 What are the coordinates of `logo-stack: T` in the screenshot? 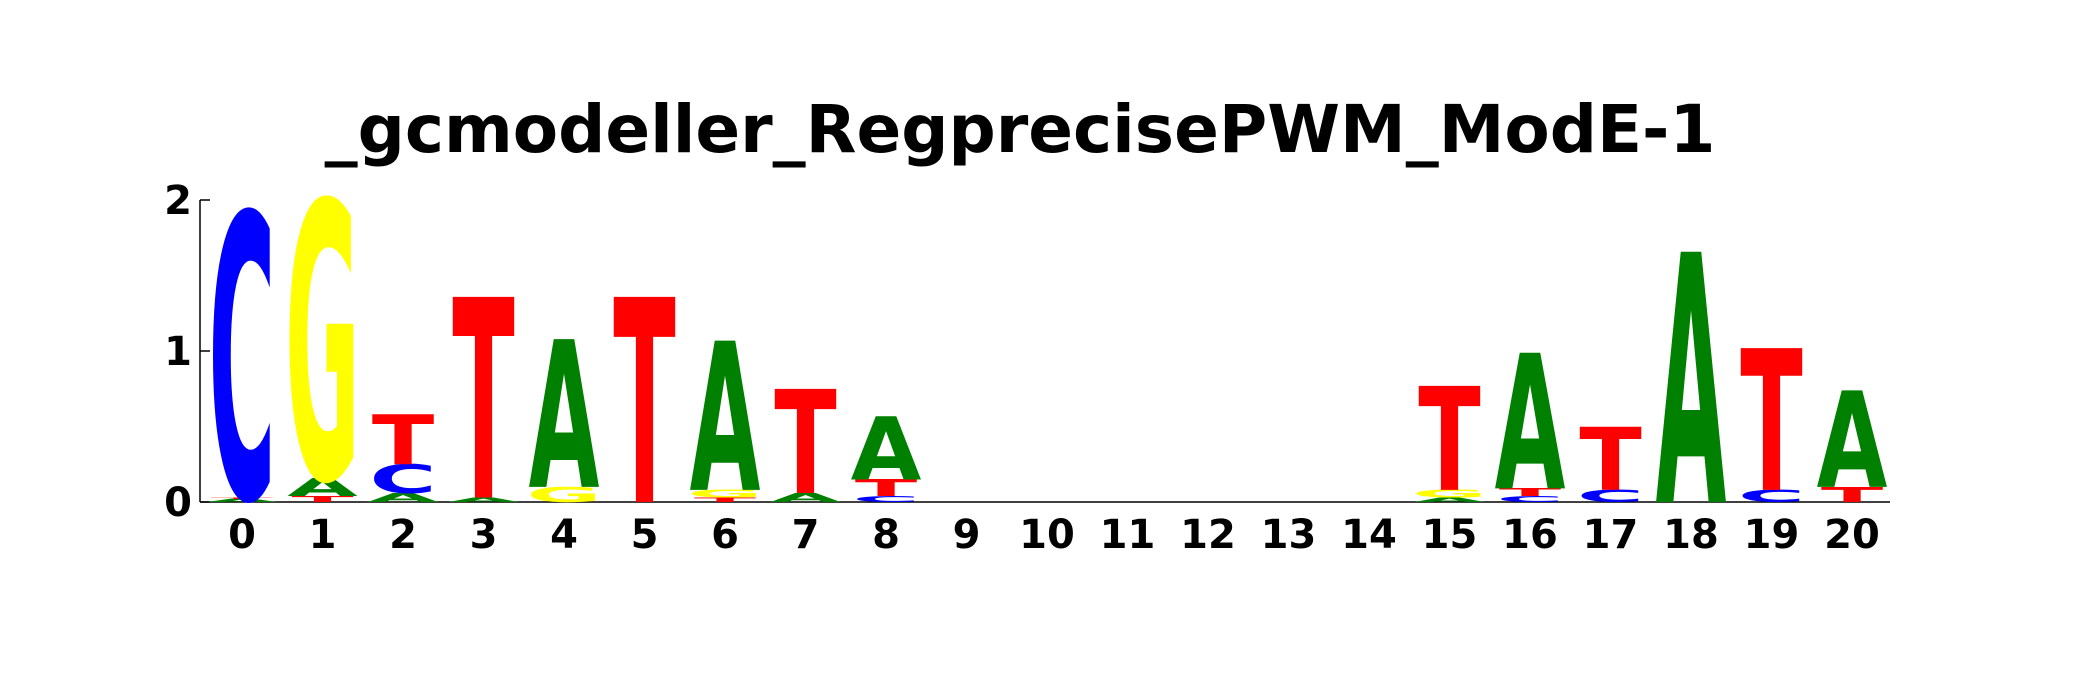 It's located at (644, 405).